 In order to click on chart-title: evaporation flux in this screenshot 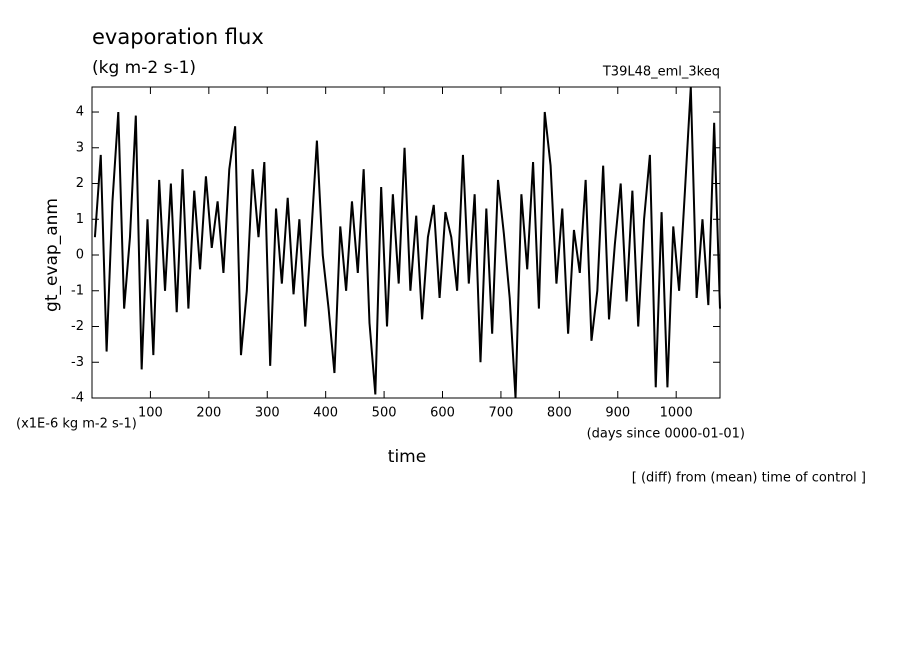, I will do `click(178, 37)`.